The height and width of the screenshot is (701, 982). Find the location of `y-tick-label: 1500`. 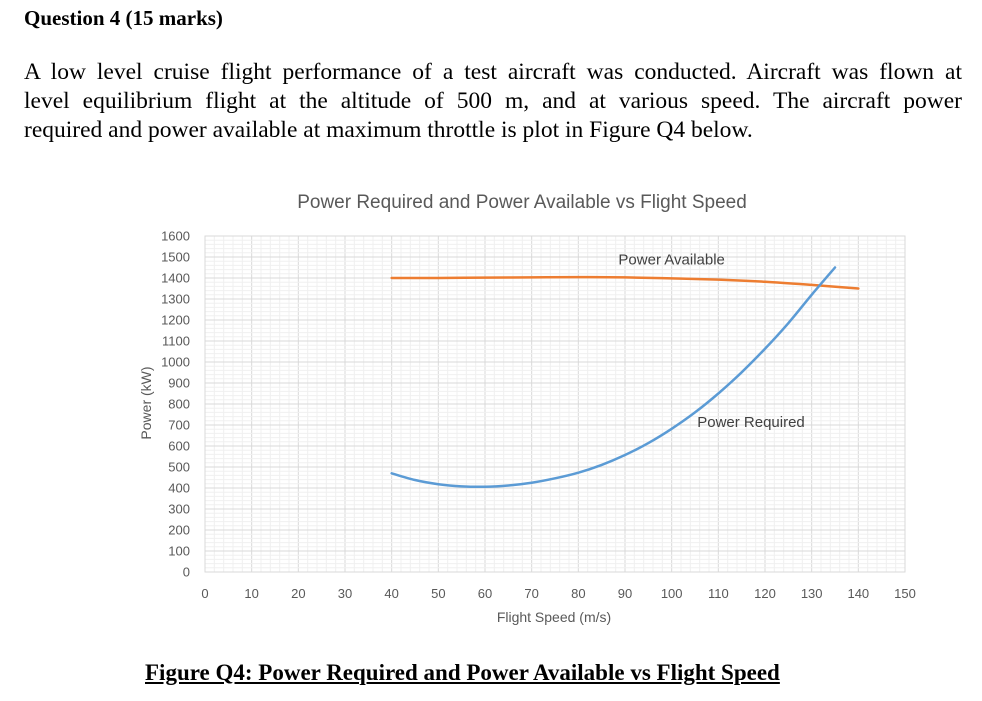

y-tick-label: 1500 is located at coordinates (175, 257).